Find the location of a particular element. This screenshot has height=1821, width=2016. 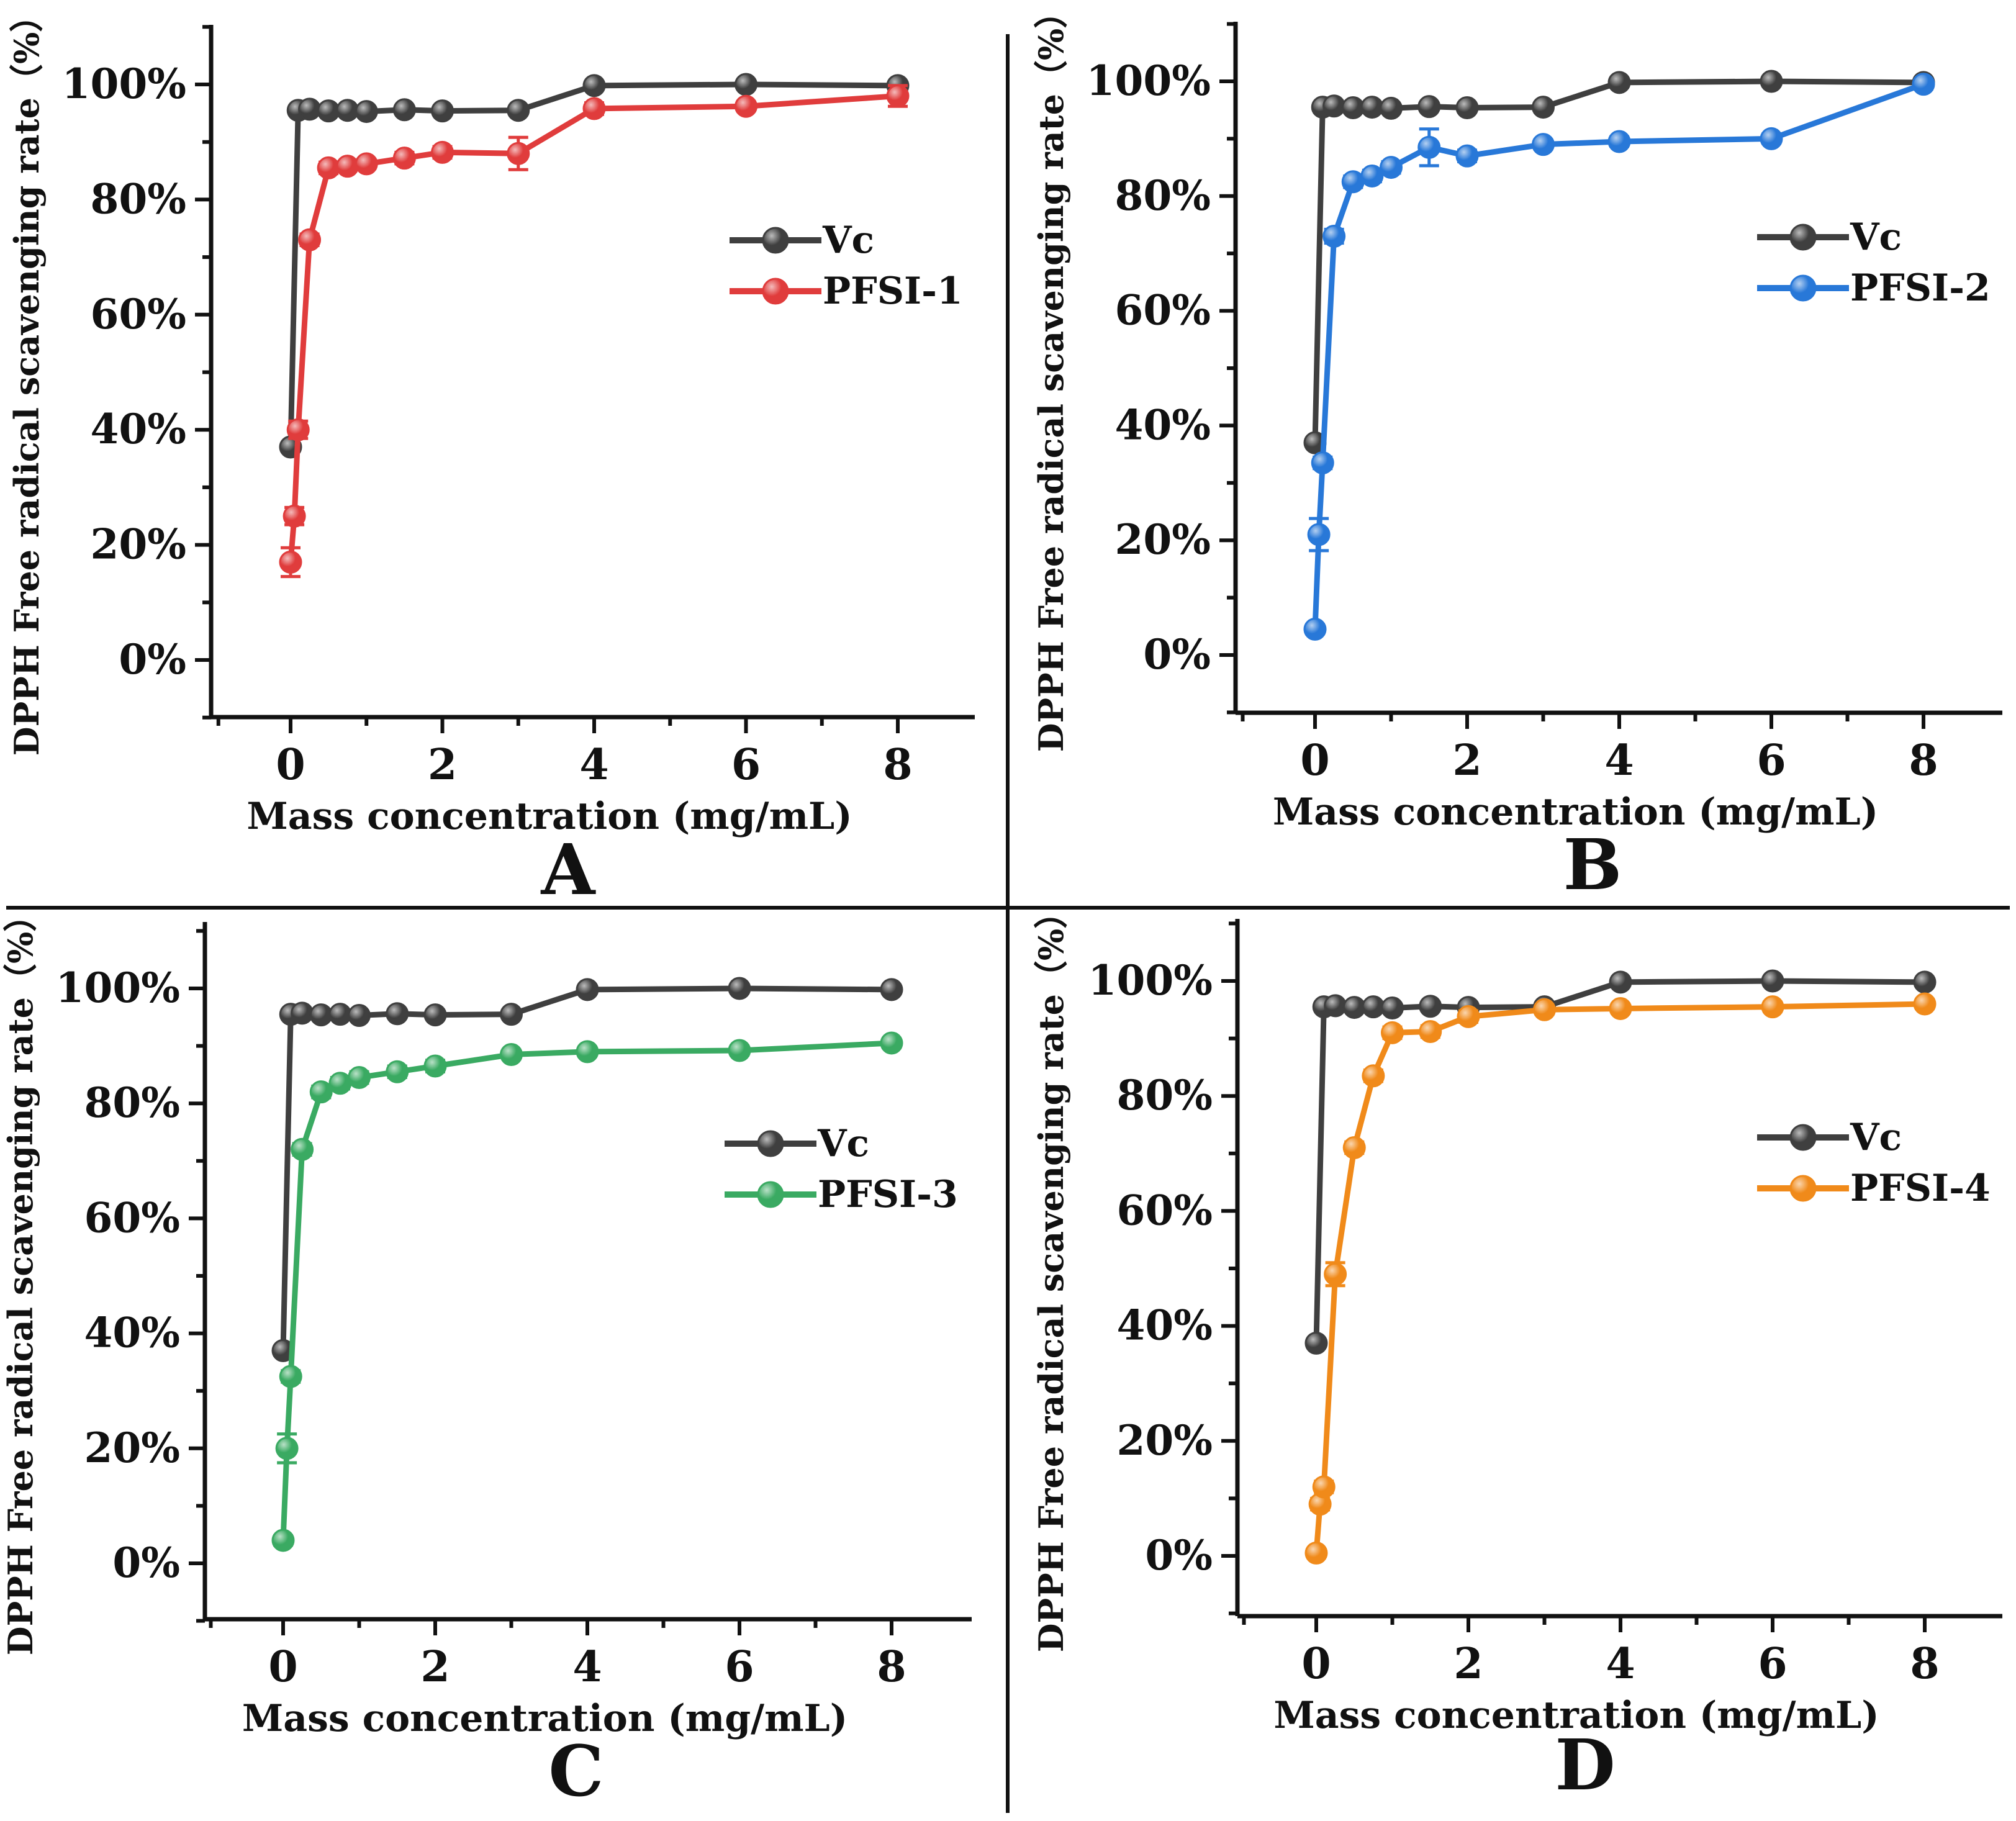

series-line-vc is located at coordinates (1619, 1161).